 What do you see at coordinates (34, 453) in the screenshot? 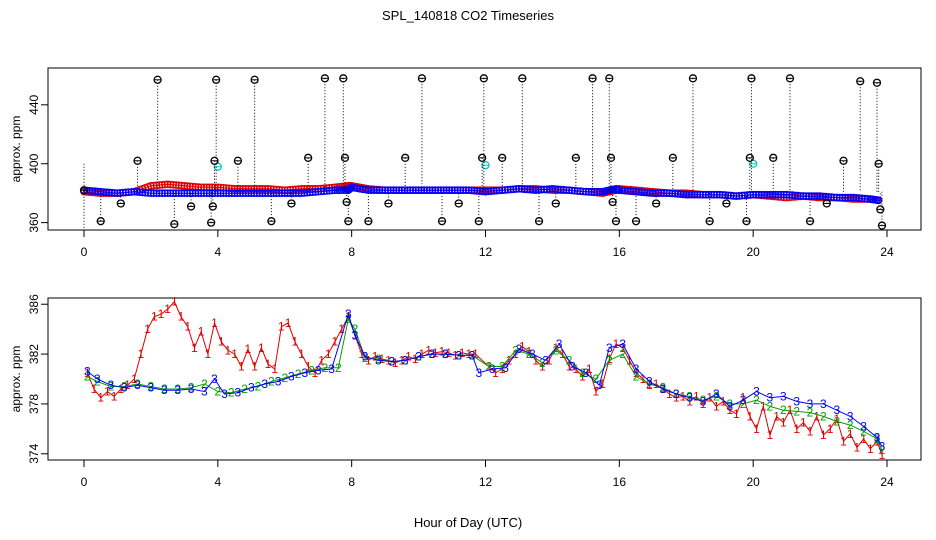
I see `y-tick-label: 374` at bounding box center [34, 453].